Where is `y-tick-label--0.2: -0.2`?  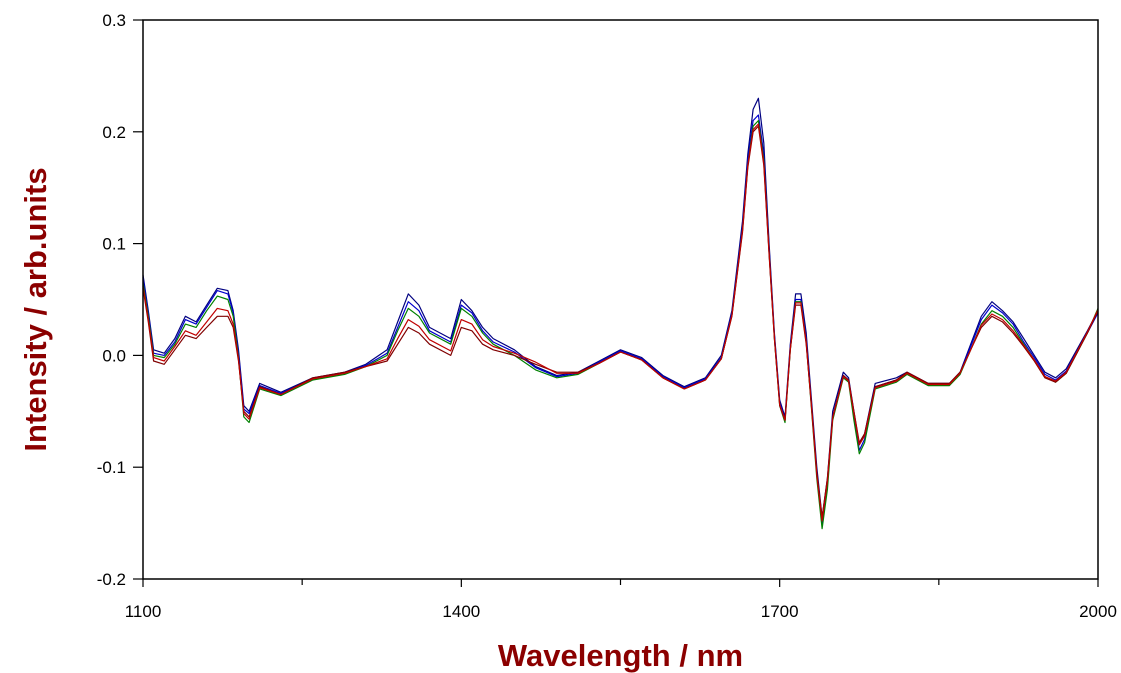
y-tick-label--0.2: -0.2 is located at coordinates (111, 579).